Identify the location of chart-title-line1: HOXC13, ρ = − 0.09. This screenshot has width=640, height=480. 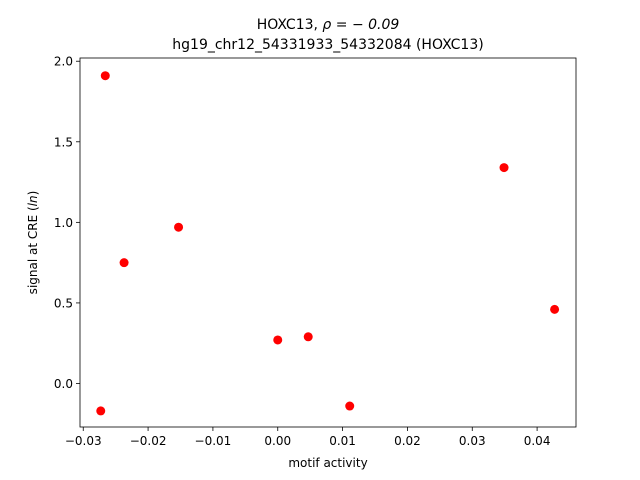
(328, 25).